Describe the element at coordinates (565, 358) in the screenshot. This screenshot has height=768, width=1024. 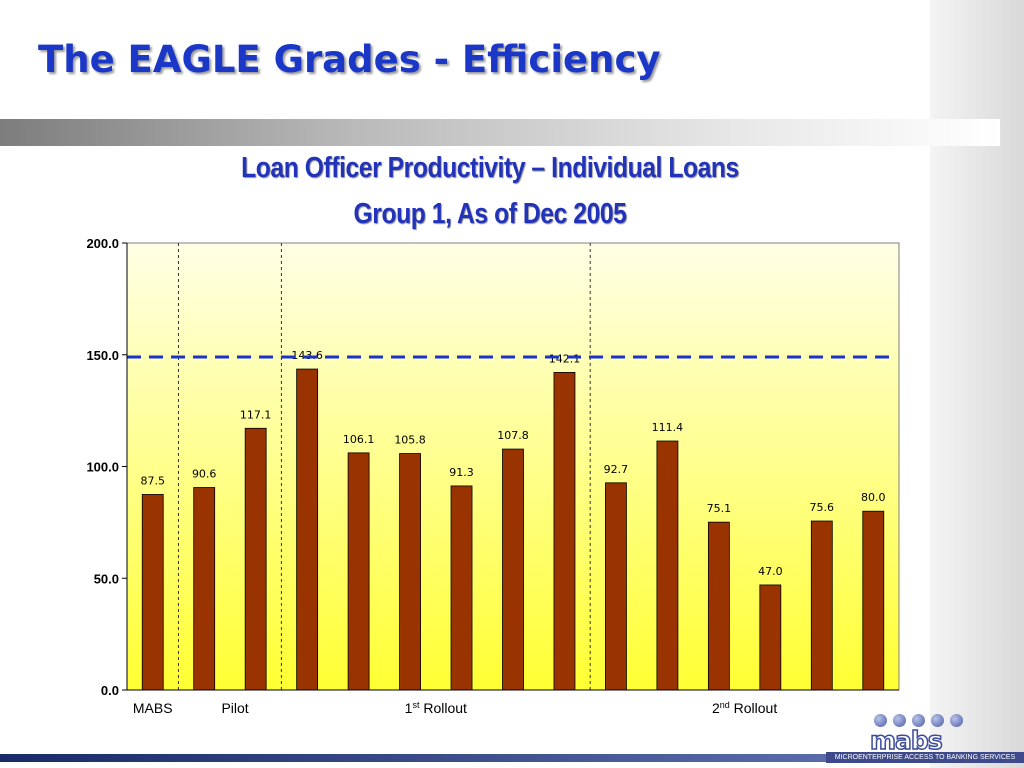
I see `data-label-8: 142.1` at that location.